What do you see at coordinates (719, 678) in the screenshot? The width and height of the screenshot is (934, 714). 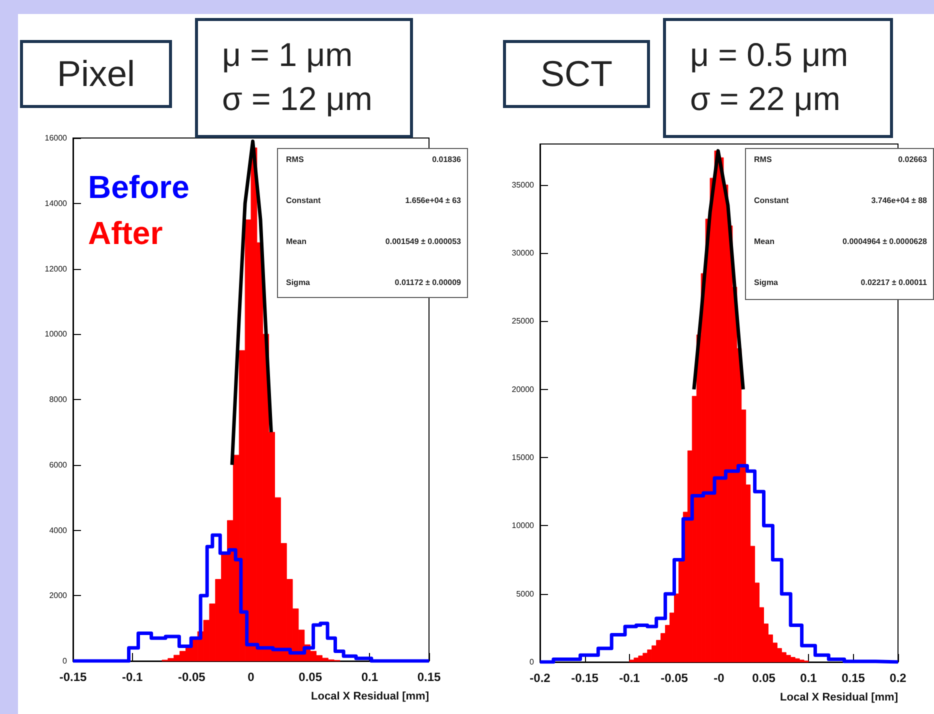 I see `x-tick-label: -0` at bounding box center [719, 678].